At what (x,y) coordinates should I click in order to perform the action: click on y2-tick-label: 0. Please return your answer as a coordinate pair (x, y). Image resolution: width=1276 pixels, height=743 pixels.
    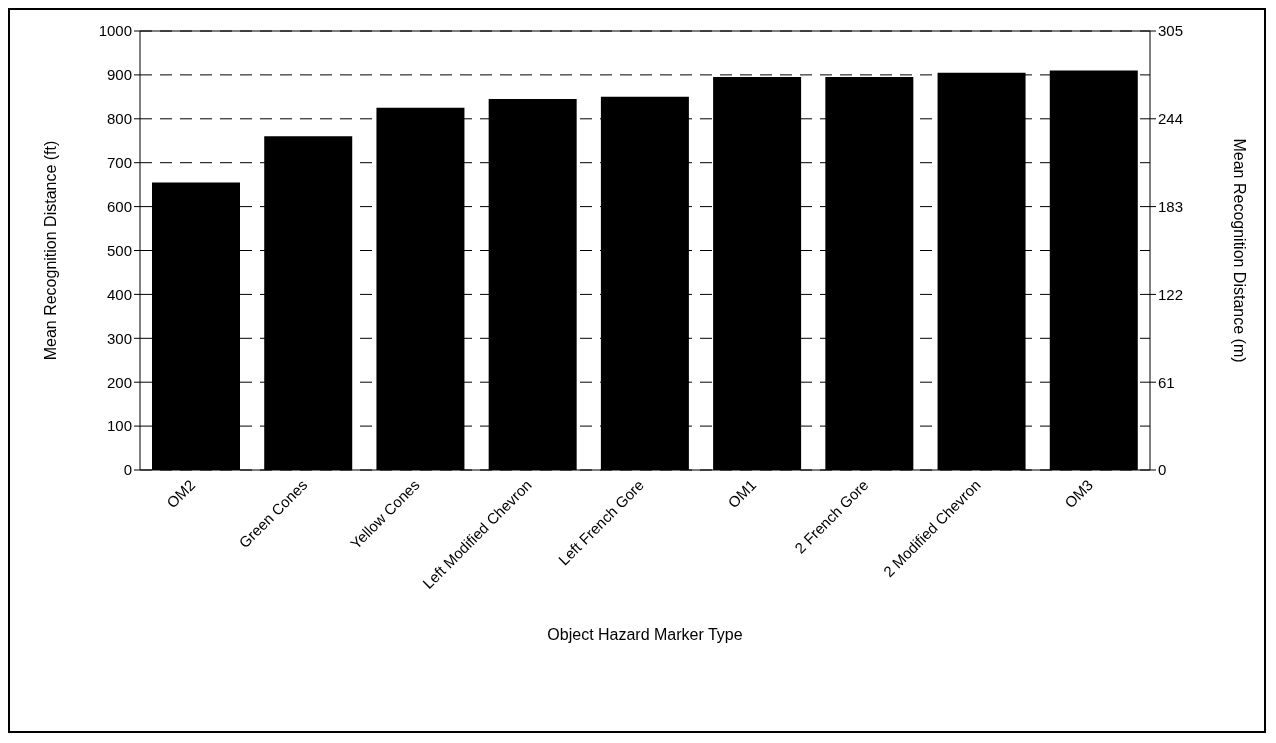
    Looking at the image, I should click on (1162, 470).